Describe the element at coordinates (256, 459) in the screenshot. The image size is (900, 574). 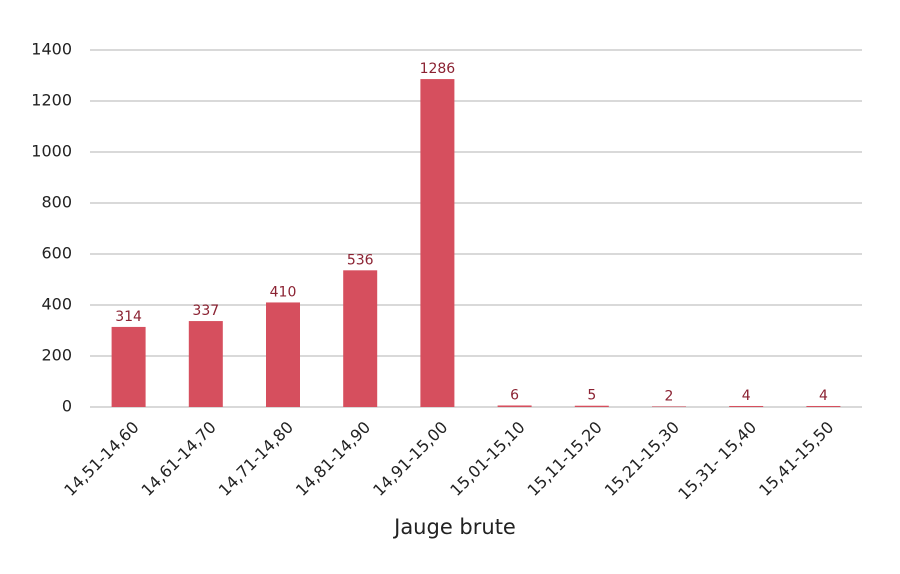
I see `x-tick-label: 14,71-14,80` at that location.